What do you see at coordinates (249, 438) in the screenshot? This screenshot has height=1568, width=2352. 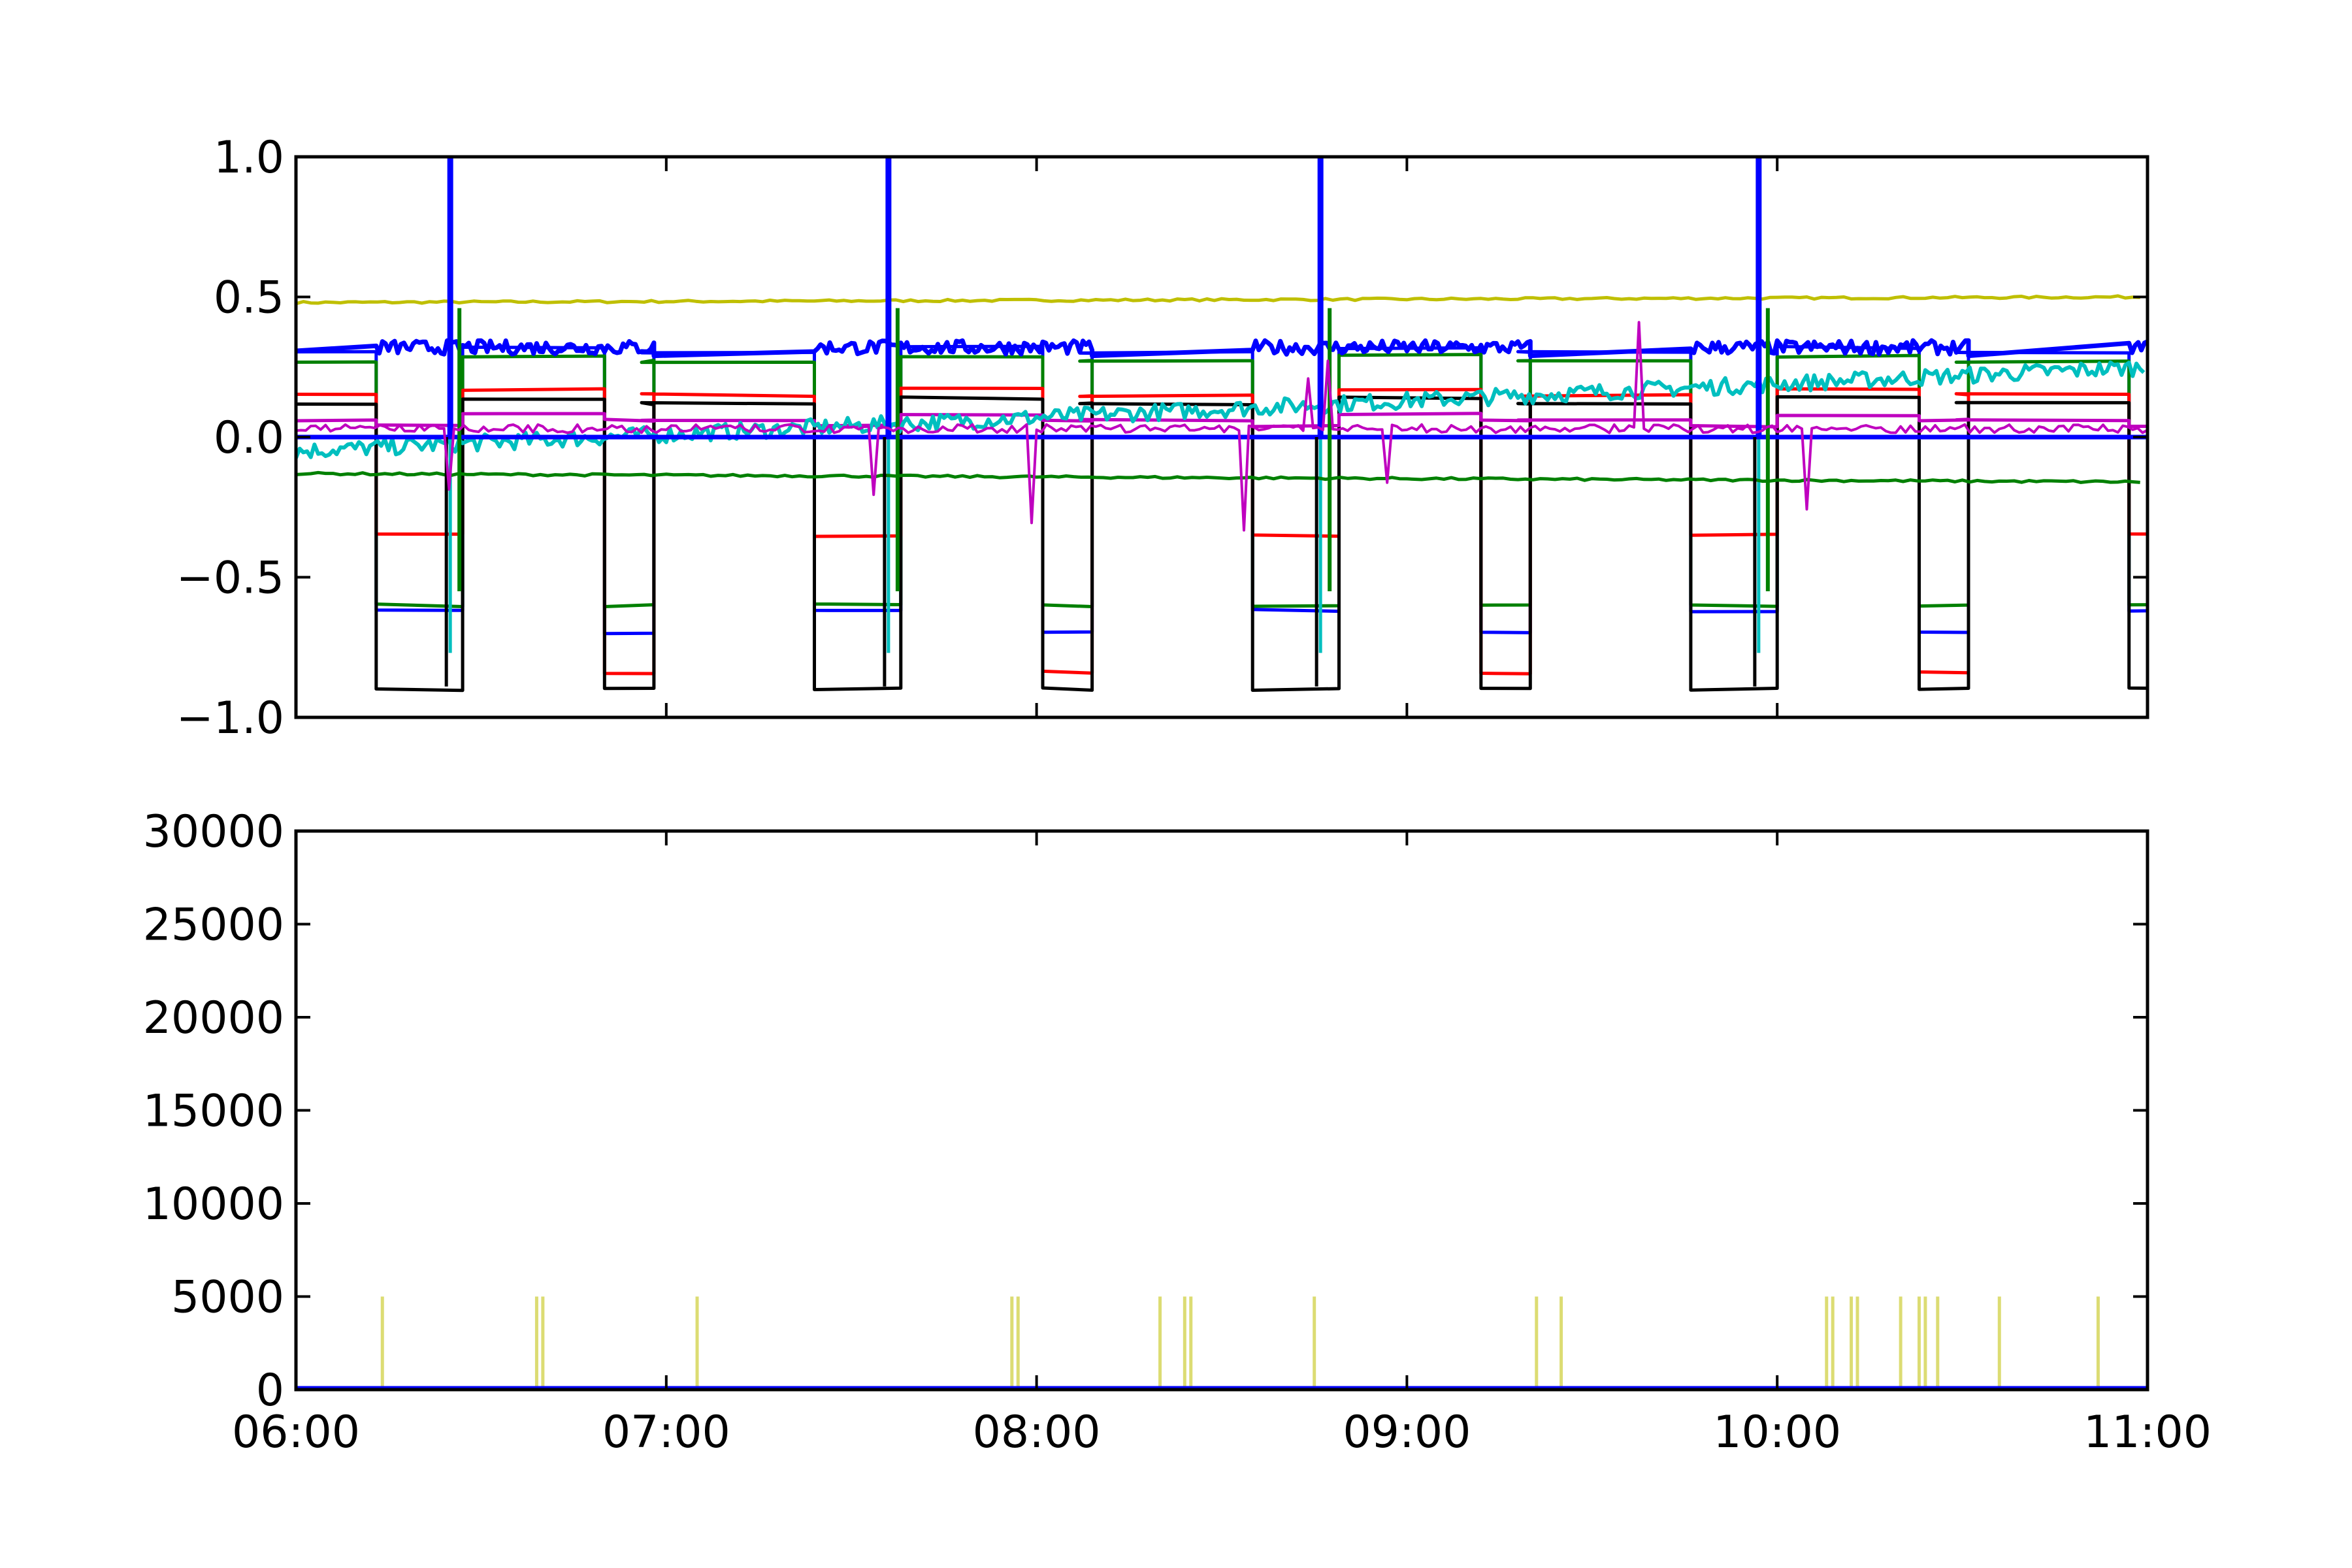 I see `top-ytick-label: 0.0` at bounding box center [249, 438].